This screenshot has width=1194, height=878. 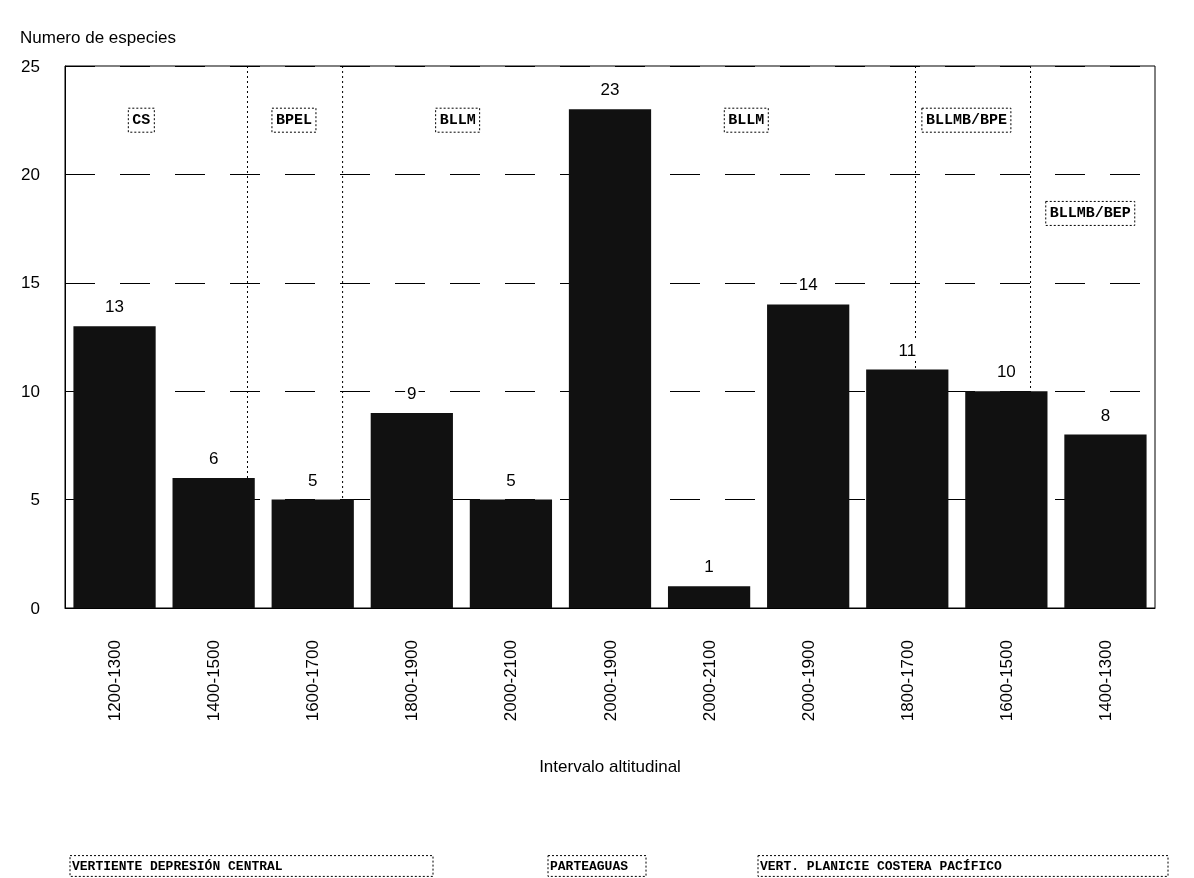 What do you see at coordinates (1105, 415) in the screenshot?
I see `data-label: 8` at bounding box center [1105, 415].